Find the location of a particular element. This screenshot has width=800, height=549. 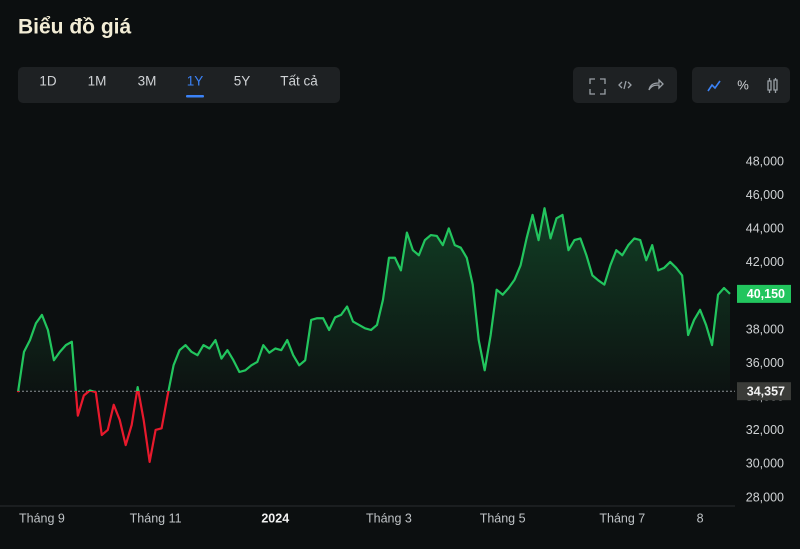

y-tick-label: 28,000 is located at coordinates (765, 497).